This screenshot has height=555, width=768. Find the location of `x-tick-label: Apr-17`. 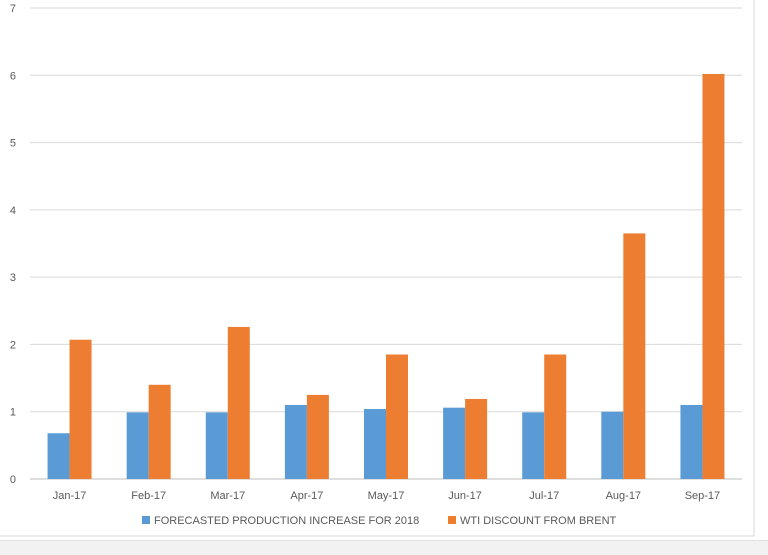

x-tick-label: Apr-17 is located at coordinates (306, 496).